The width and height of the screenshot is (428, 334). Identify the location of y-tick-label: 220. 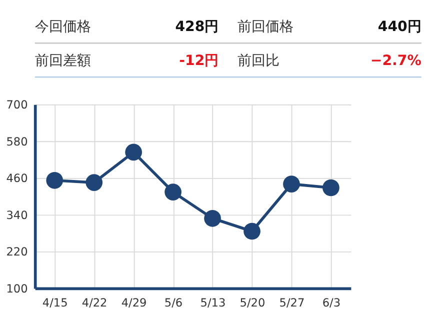
(17, 252).